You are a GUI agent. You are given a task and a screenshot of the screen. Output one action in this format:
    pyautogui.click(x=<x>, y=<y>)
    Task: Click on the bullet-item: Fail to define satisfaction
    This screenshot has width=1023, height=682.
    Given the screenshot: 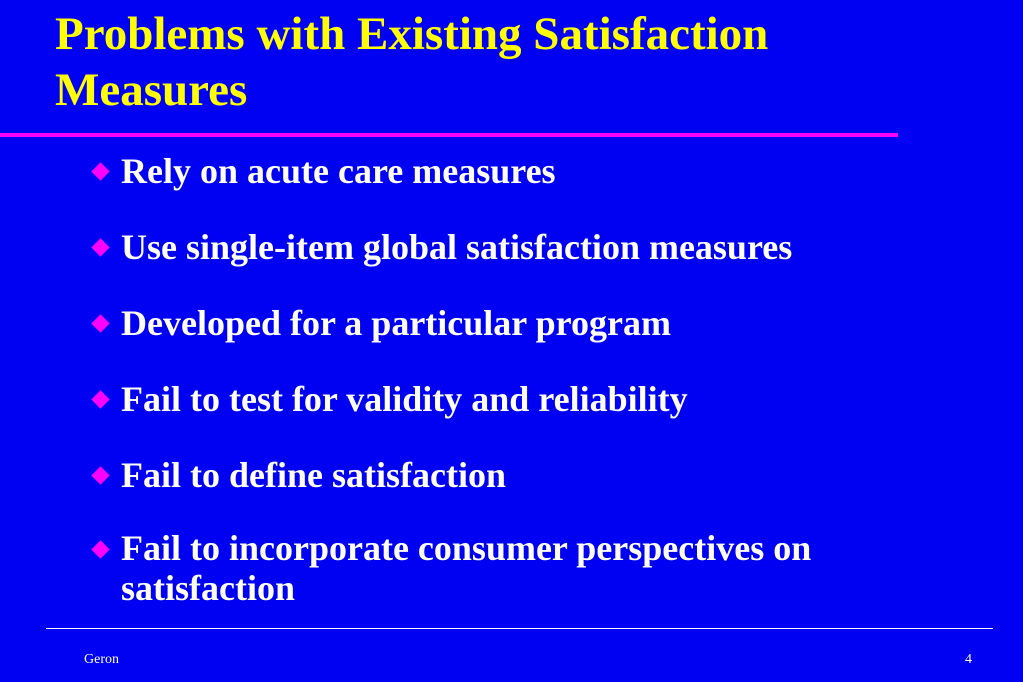 What is the action you would take?
    pyautogui.click(x=540, y=475)
    